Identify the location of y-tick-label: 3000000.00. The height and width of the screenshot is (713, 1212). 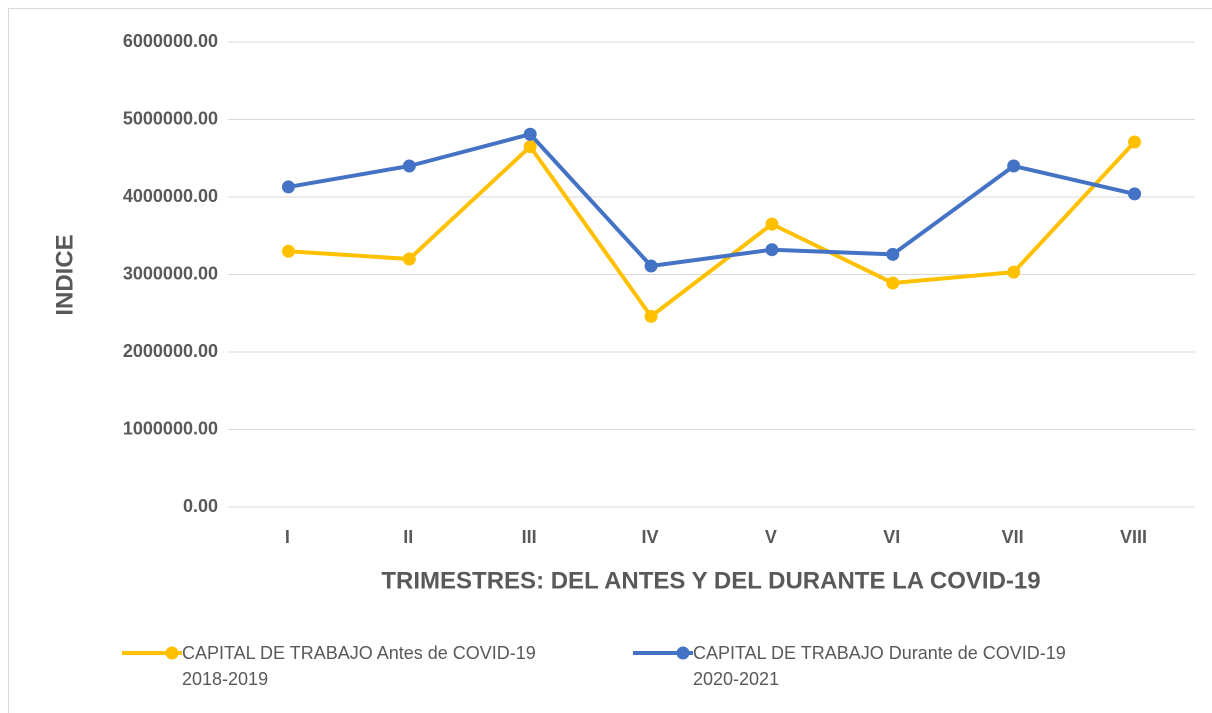
(170, 273).